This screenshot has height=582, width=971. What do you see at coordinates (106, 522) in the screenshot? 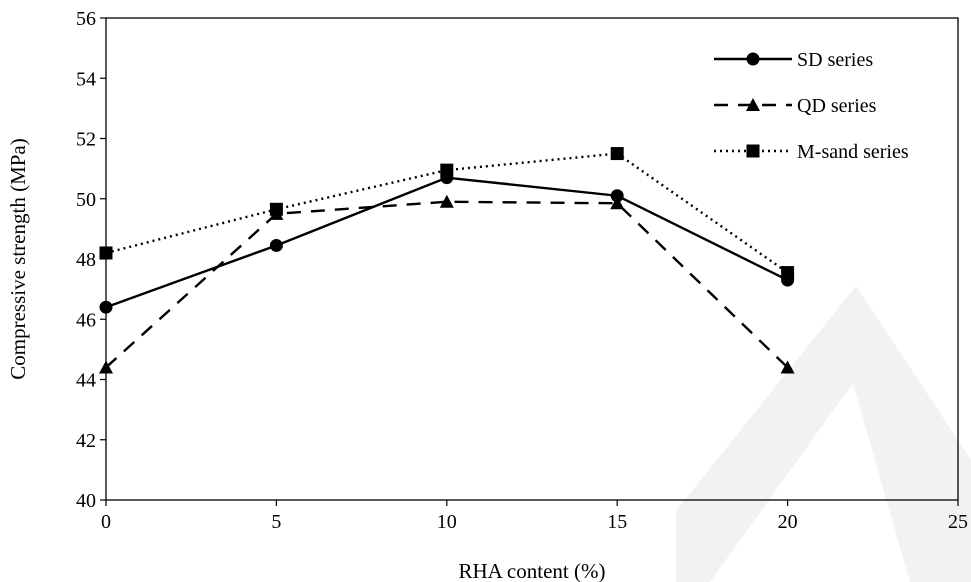
I see `x-tick-label: 0` at bounding box center [106, 522].